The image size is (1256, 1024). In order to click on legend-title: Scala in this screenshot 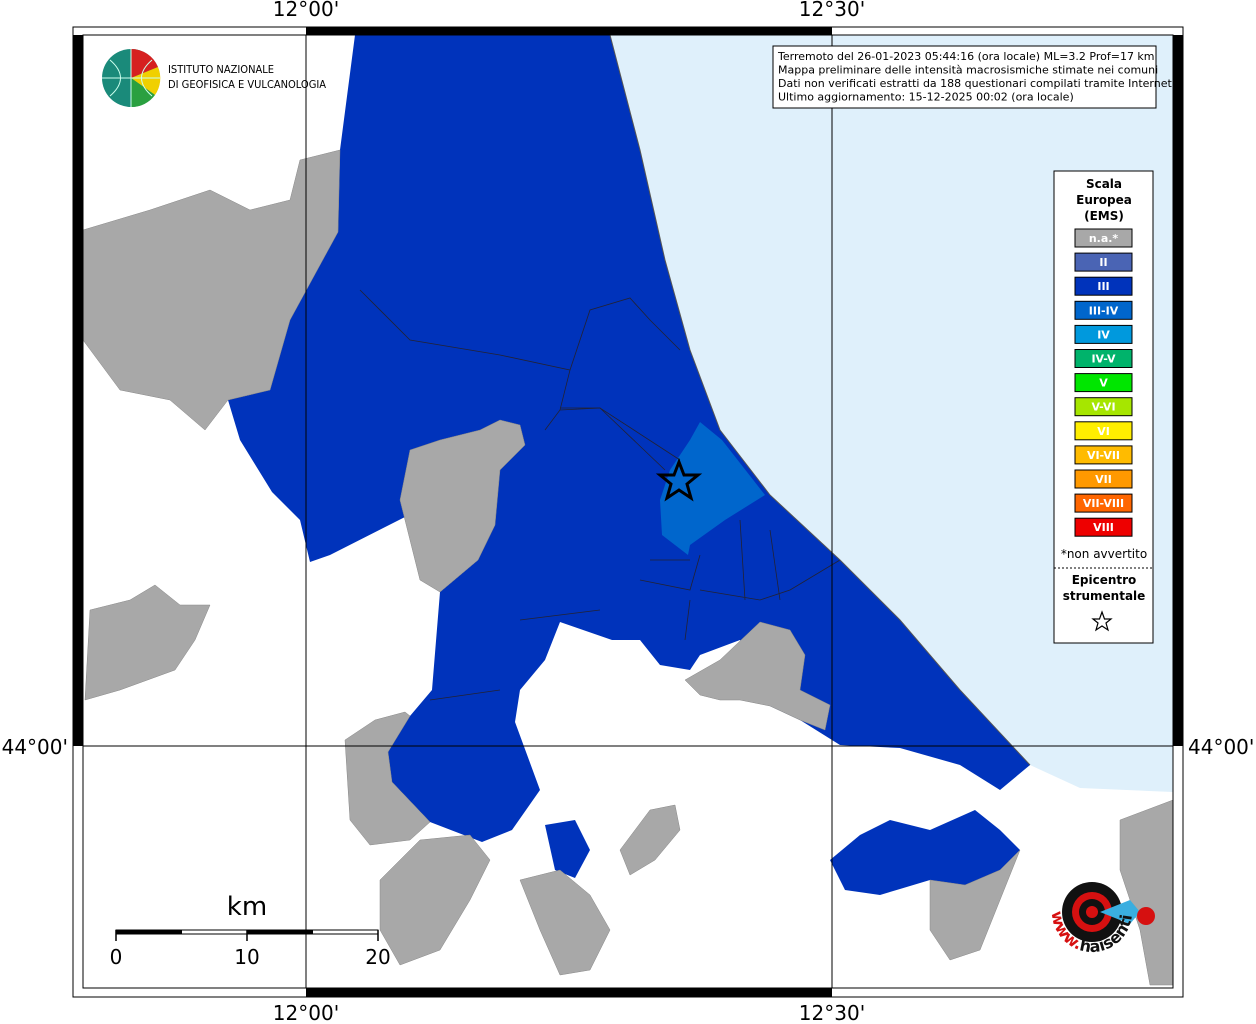, I will do `click(1104, 184)`.